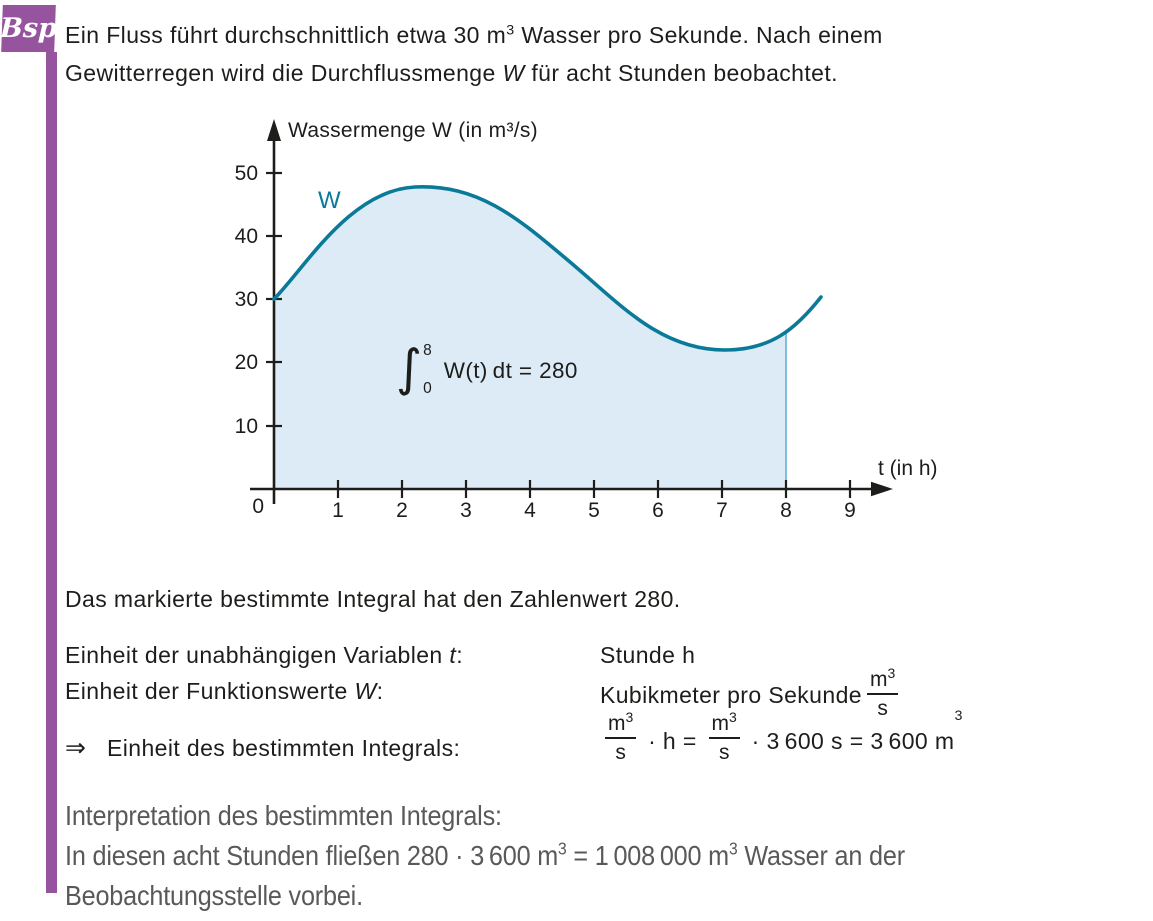 The image size is (1153, 921). I want to click on y-tick-label: 50, so click(246, 173).